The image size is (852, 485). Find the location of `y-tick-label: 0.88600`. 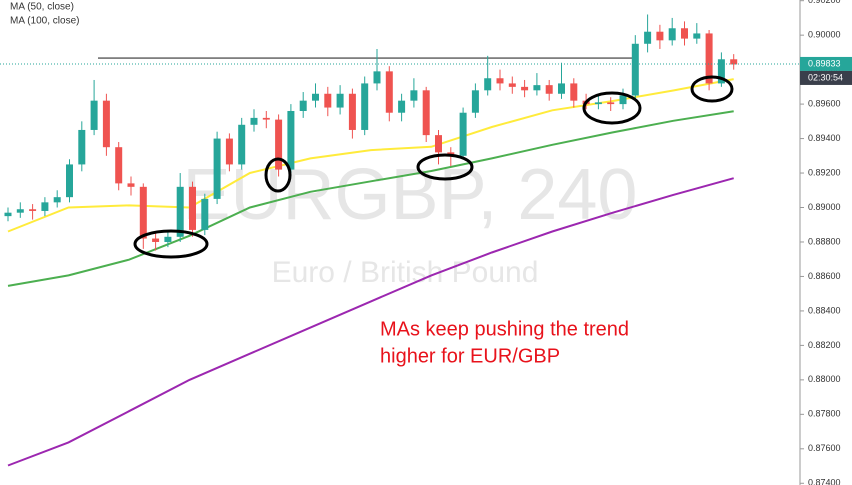

y-tick-label: 0.88600 is located at coordinates (824, 276).